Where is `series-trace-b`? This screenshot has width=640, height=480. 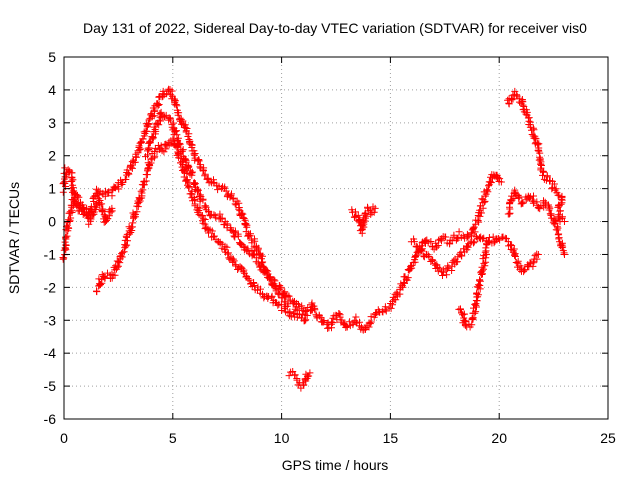 series-trace-b is located at coordinates (217, 209).